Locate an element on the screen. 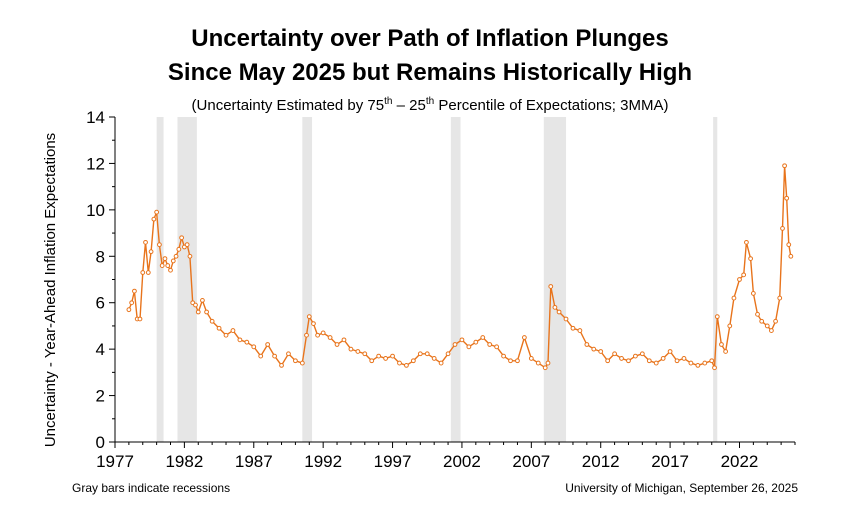 This screenshot has height=509, width=860. x-tick-label-1992: 1992 is located at coordinates (323, 461).